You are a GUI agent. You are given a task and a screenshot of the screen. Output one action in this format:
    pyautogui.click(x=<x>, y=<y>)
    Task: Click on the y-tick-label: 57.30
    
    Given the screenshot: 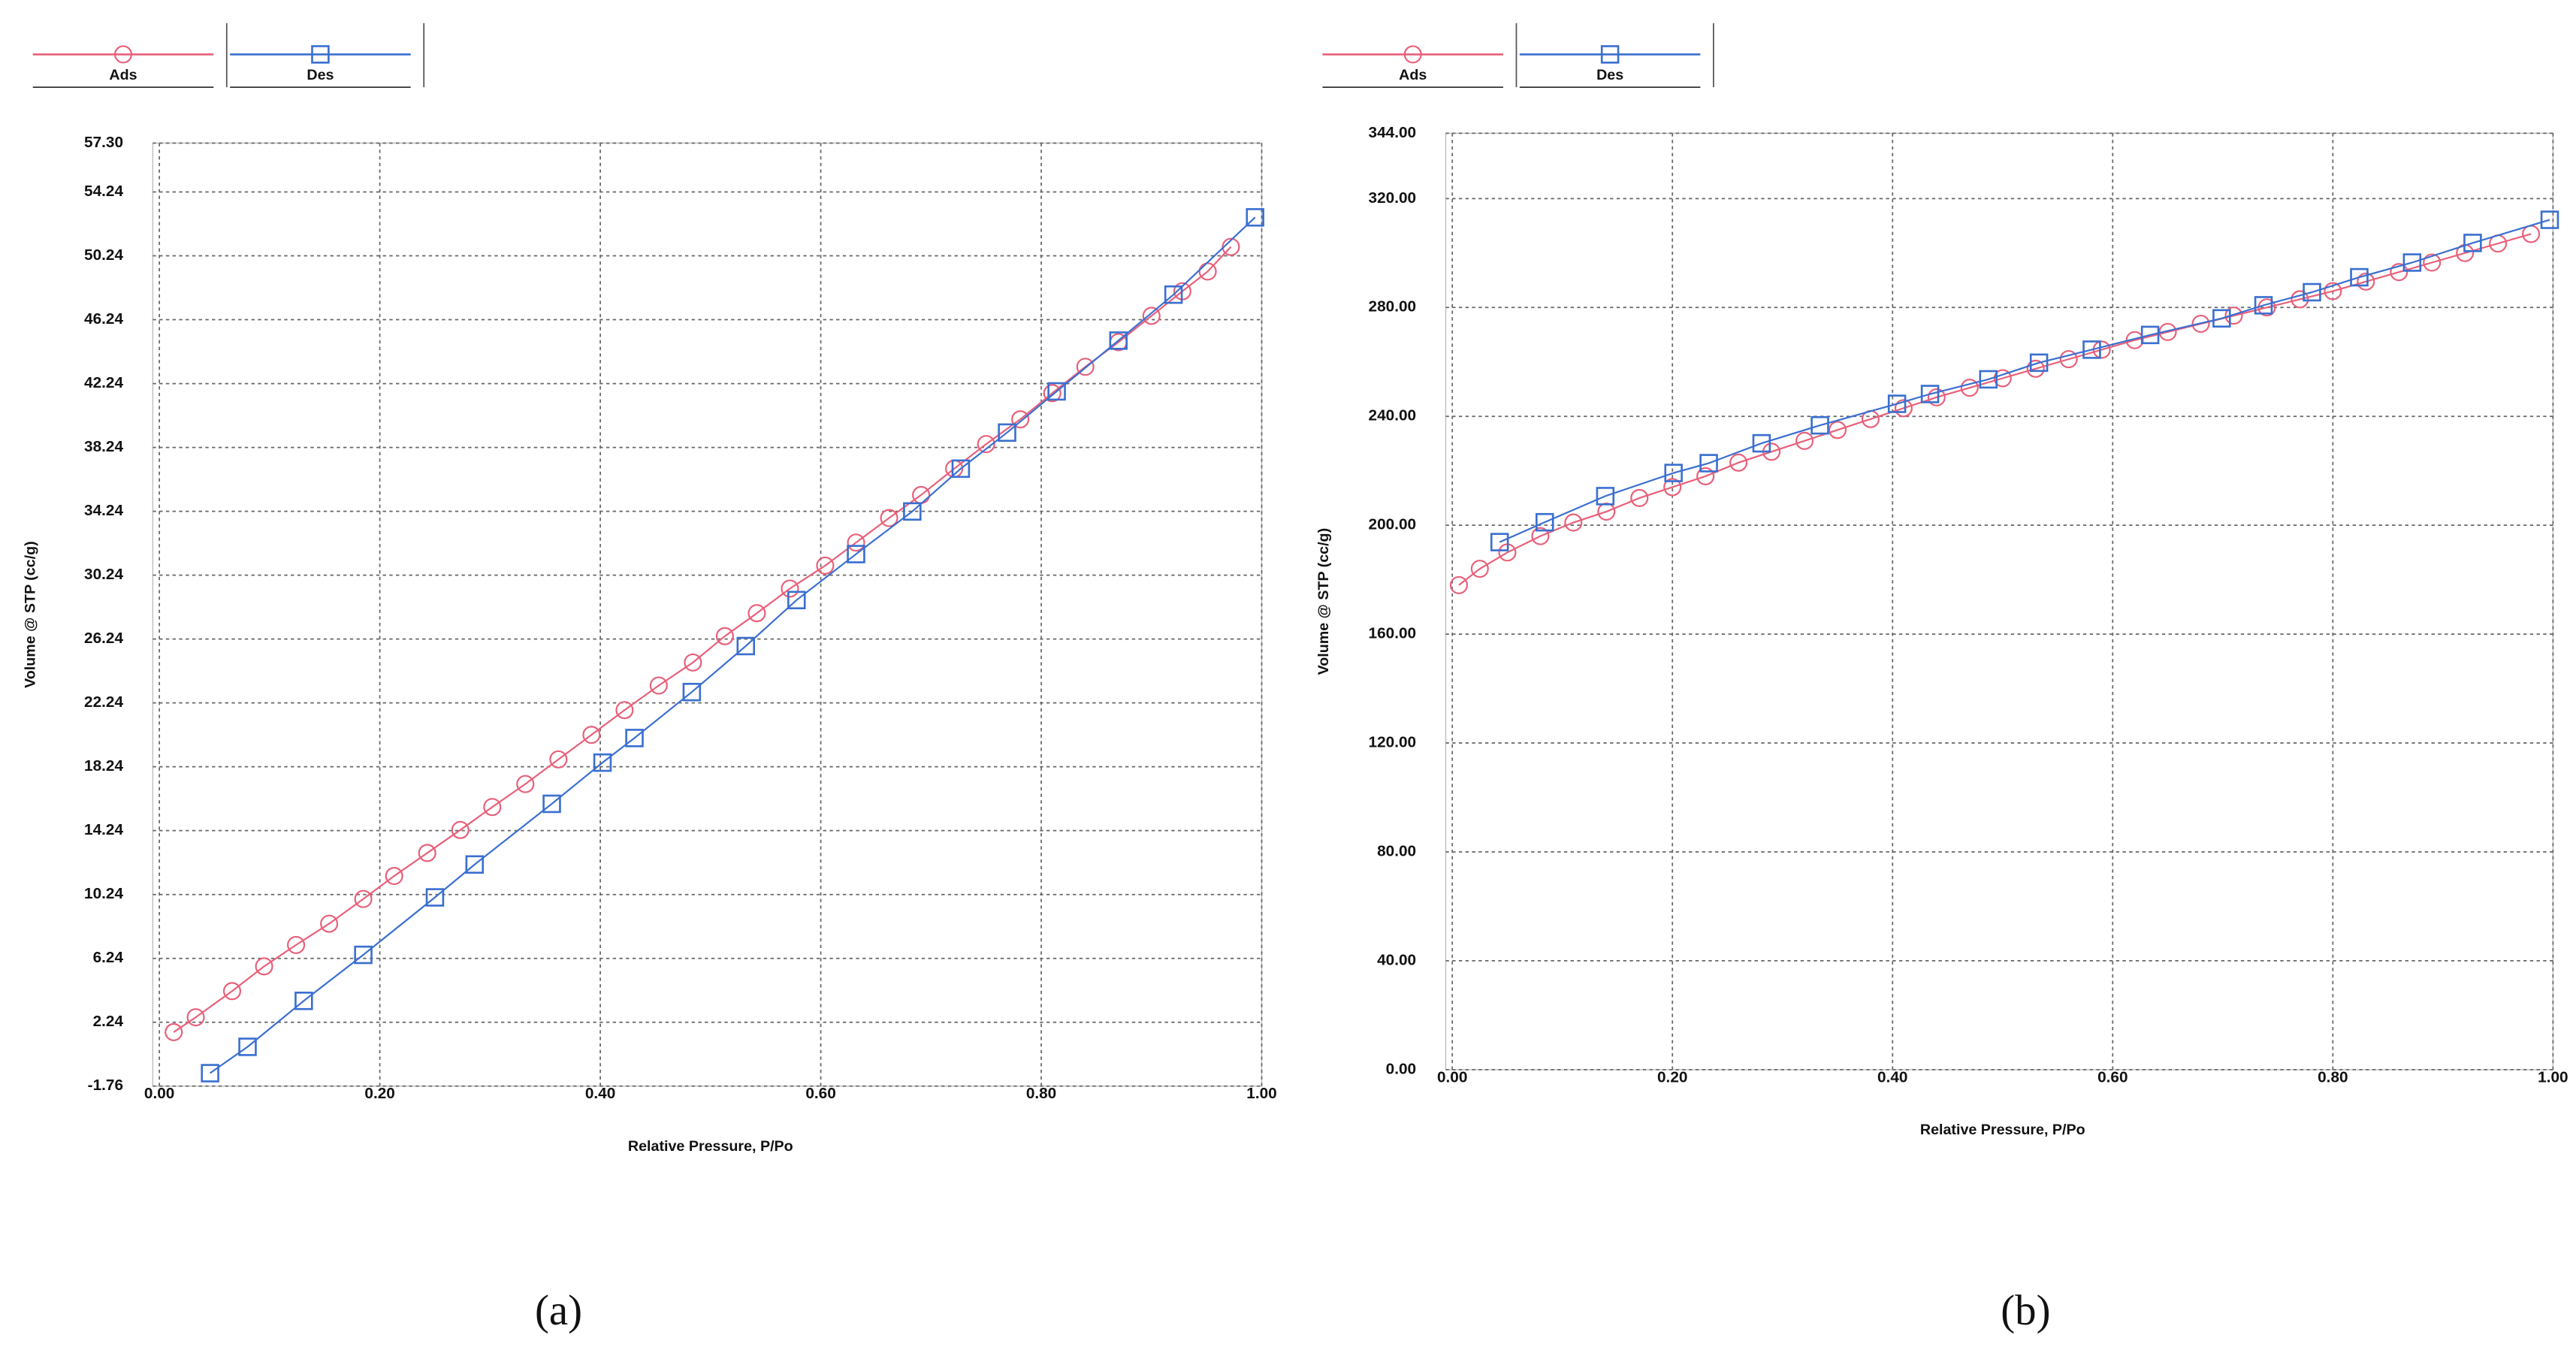 What is the action you would take?
    pyautogui.click(x=103, y=142)
    